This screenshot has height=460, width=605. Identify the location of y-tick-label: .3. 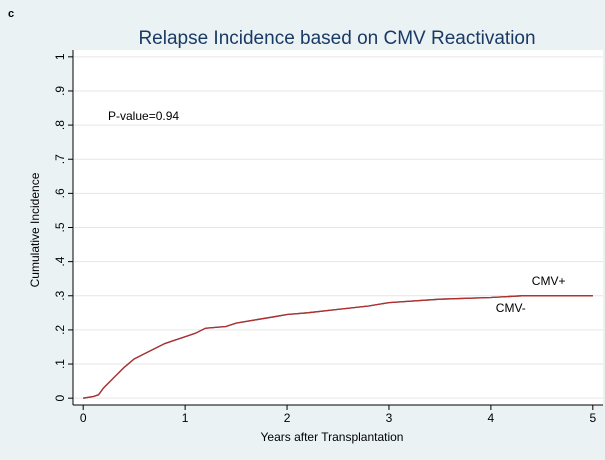
(60, 295).